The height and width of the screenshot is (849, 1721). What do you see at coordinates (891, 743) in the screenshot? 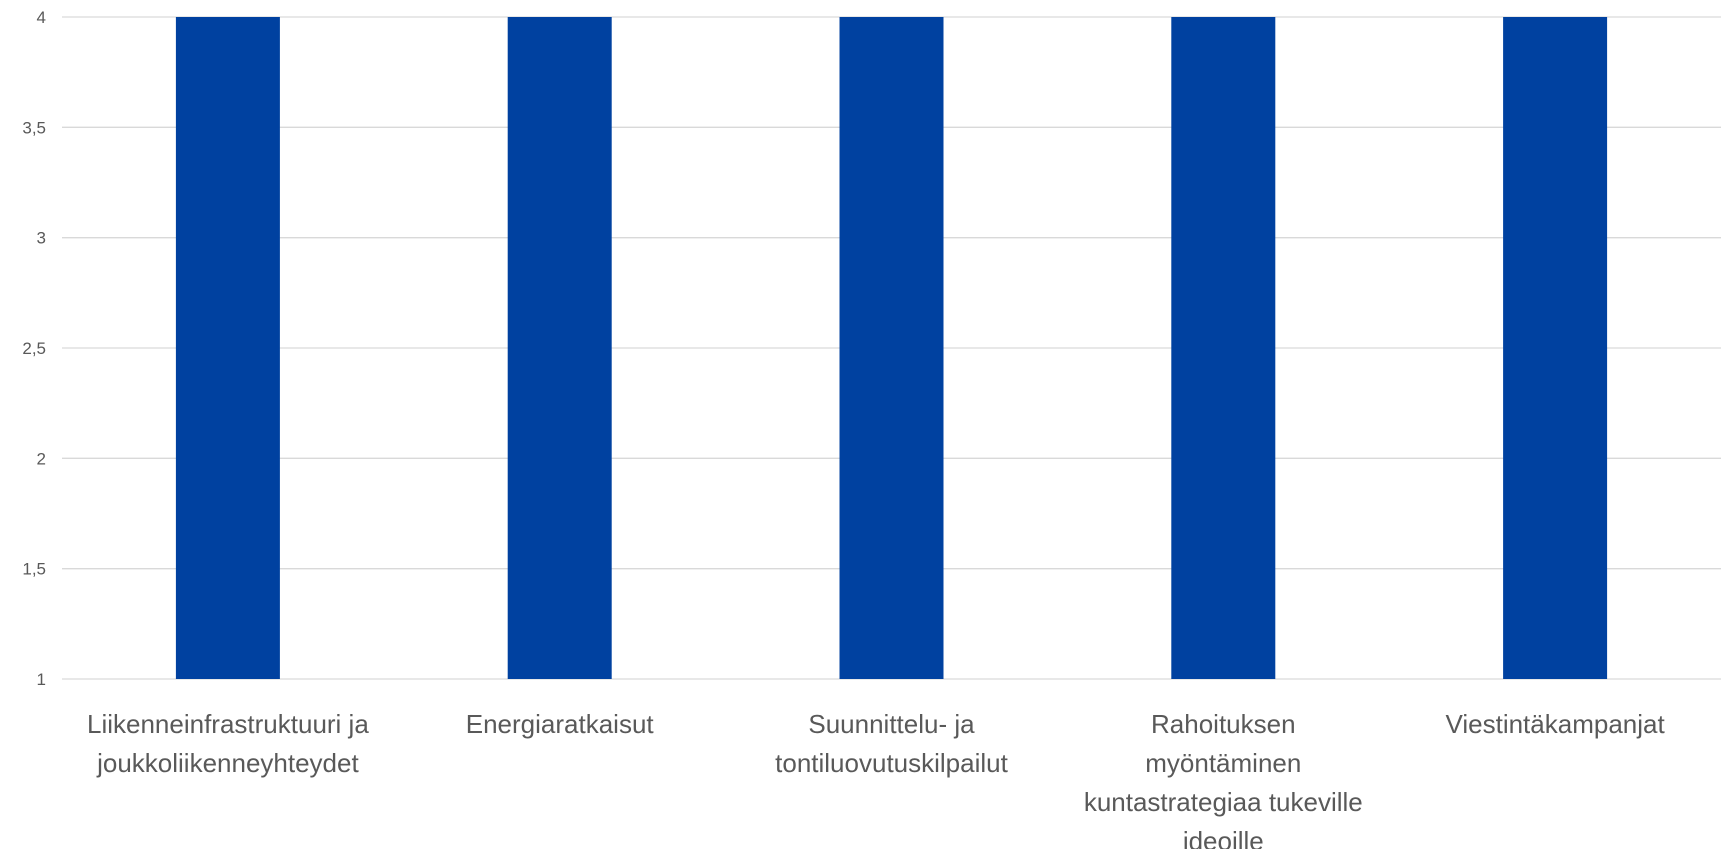
I see `x-category-label: Suunnittelu- ja tontiluovutuskilpailut` at bounding box center [891, 743].